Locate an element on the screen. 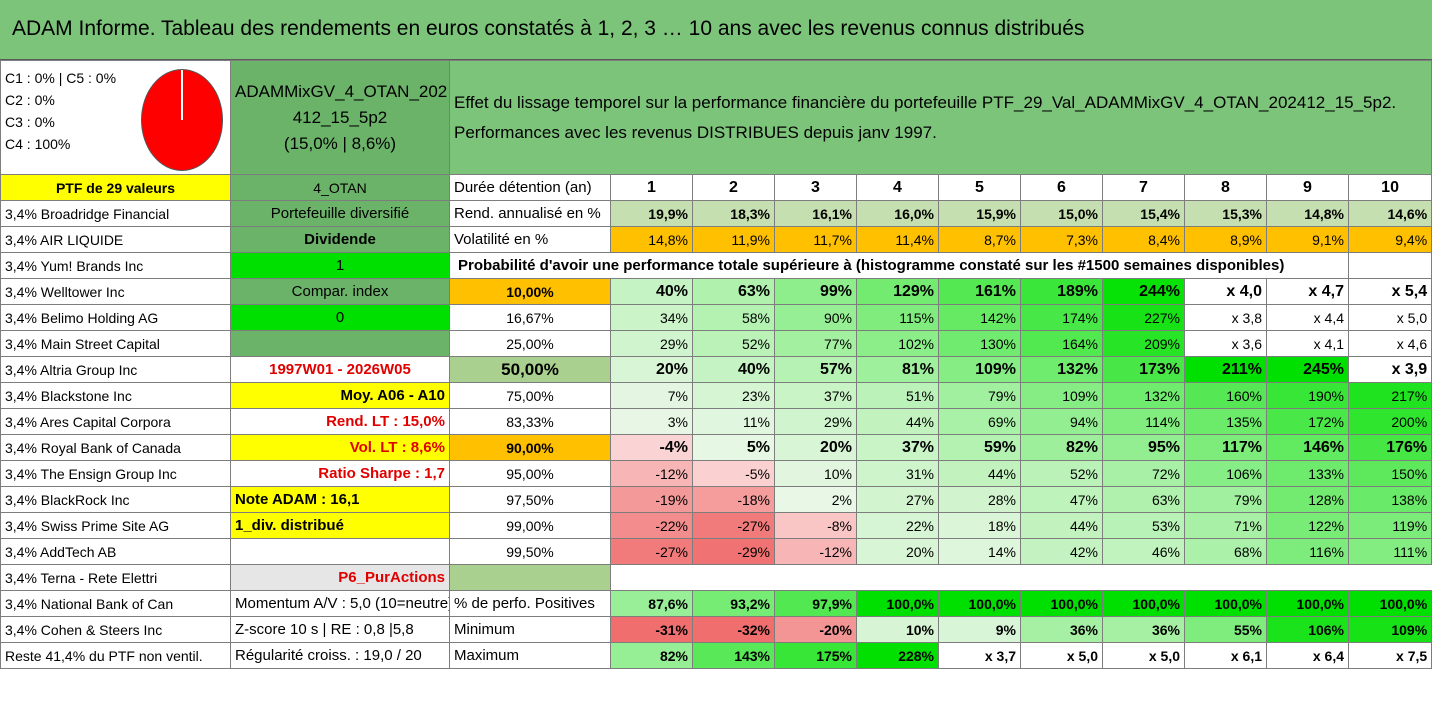 This screenshot has height=717, width=1432. prob-value: x 3,8 is located at coordinates (1225, 317).